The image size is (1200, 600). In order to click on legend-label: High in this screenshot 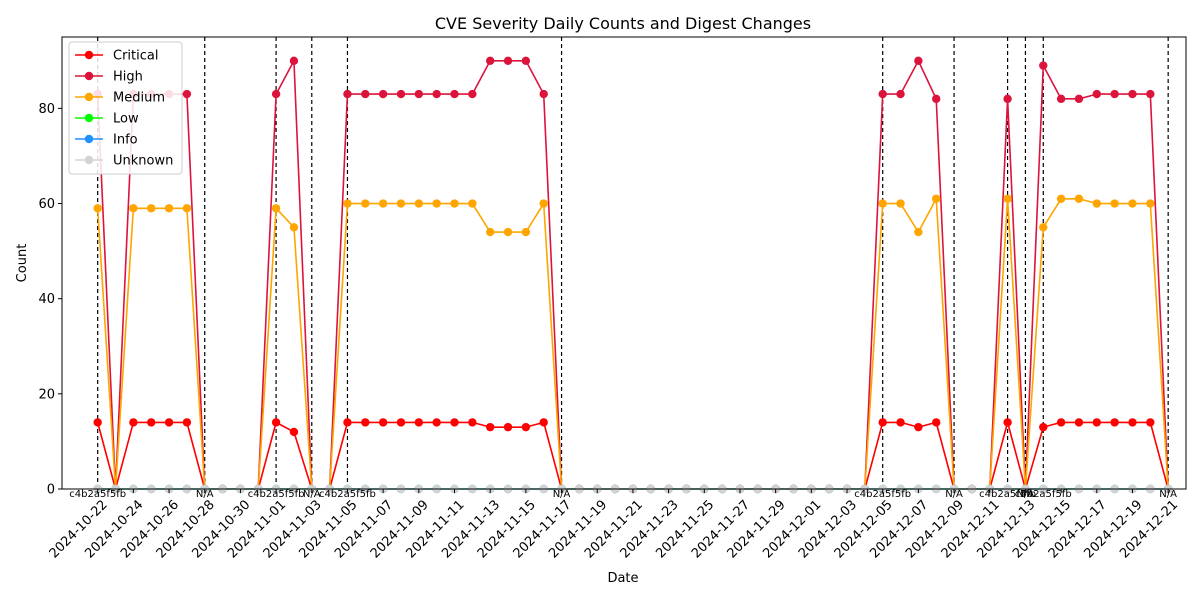, I will do `click(128, 77)`.